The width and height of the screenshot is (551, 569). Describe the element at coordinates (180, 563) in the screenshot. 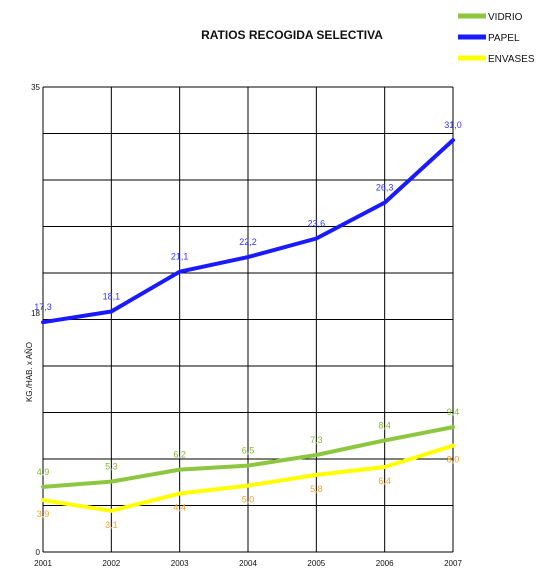

I see `x-tick-label: 2003` at that location.